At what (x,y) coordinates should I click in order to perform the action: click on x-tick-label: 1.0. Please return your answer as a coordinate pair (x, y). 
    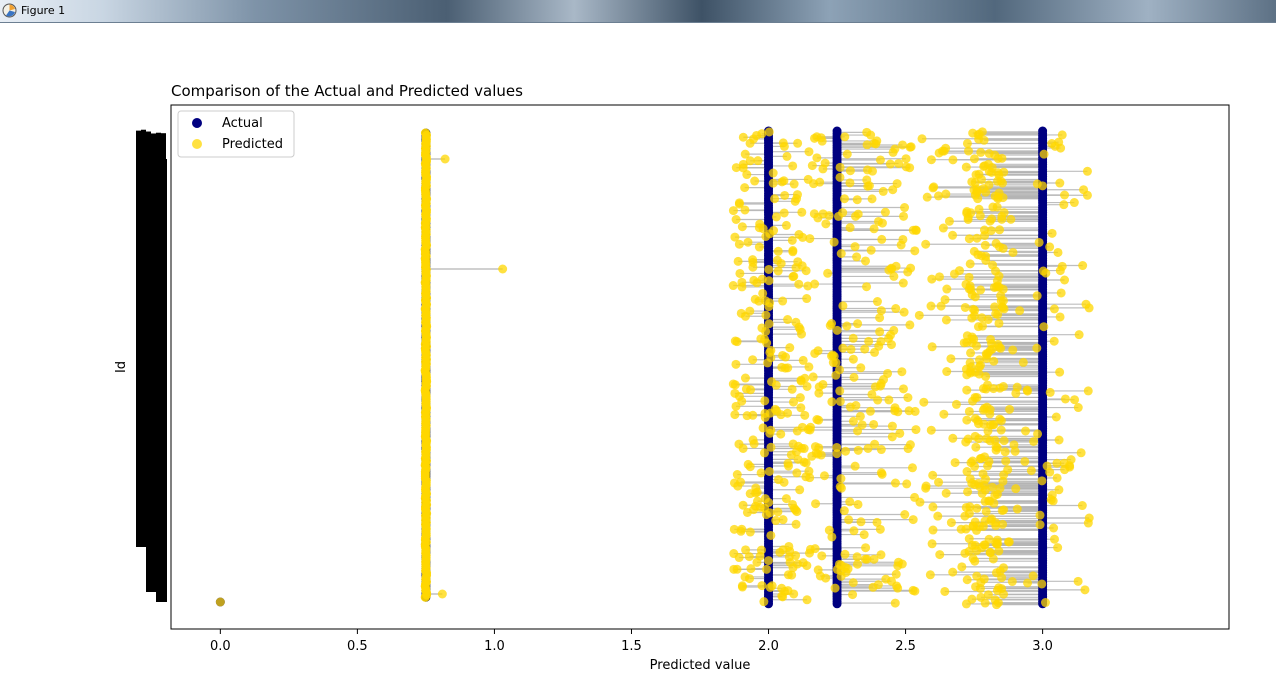
    Looking at the image, I should click on (494, 646).